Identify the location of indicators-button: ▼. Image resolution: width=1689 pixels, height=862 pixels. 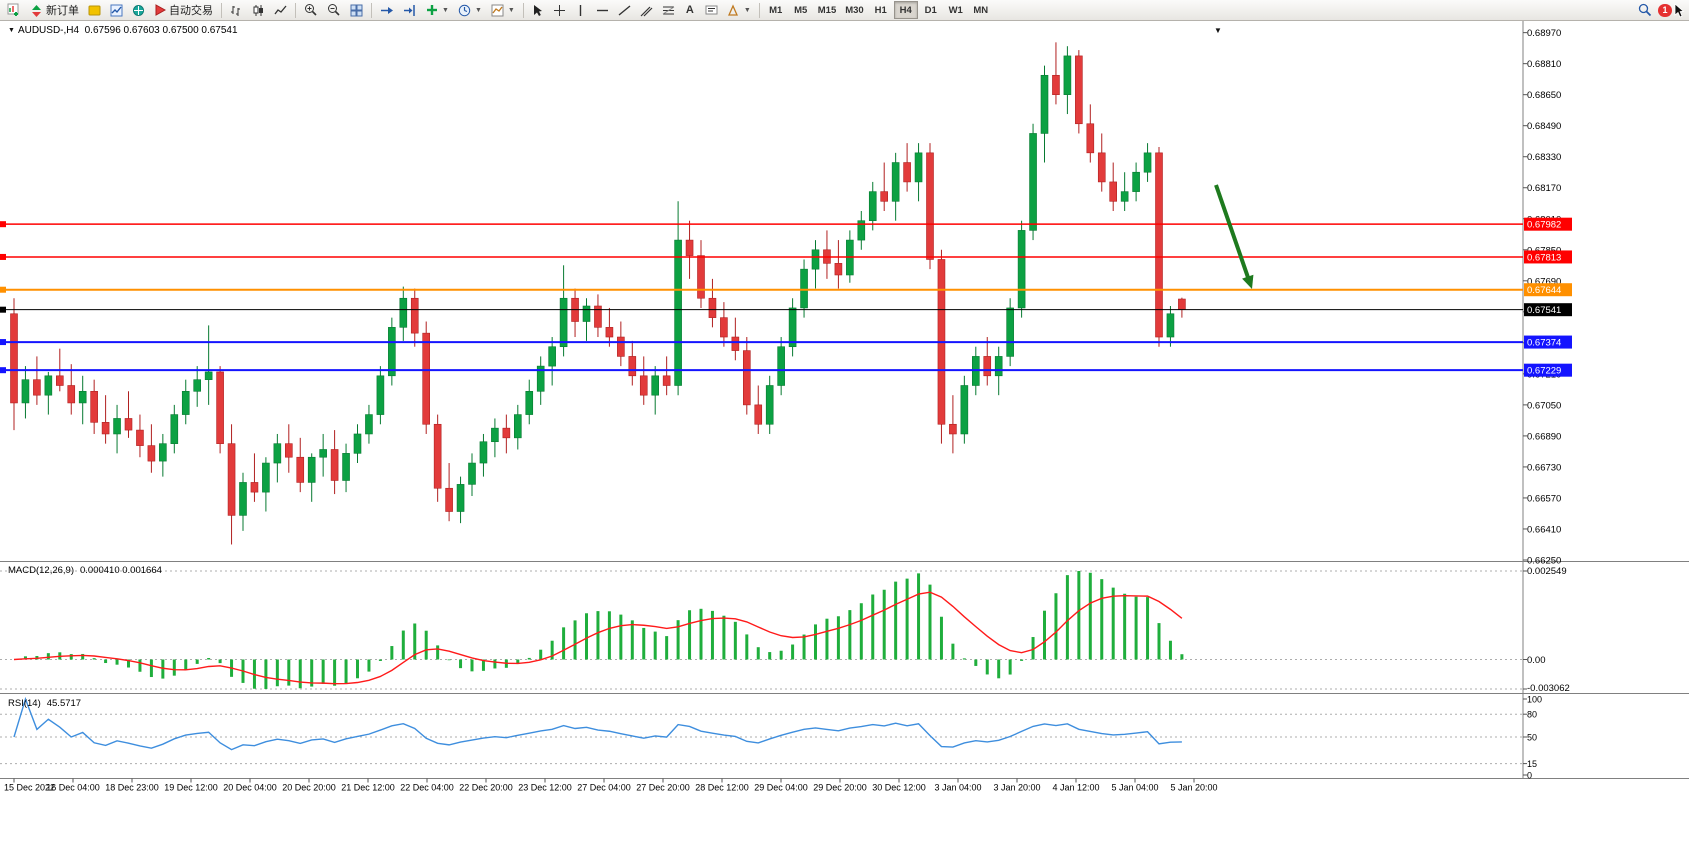
(437, 10).